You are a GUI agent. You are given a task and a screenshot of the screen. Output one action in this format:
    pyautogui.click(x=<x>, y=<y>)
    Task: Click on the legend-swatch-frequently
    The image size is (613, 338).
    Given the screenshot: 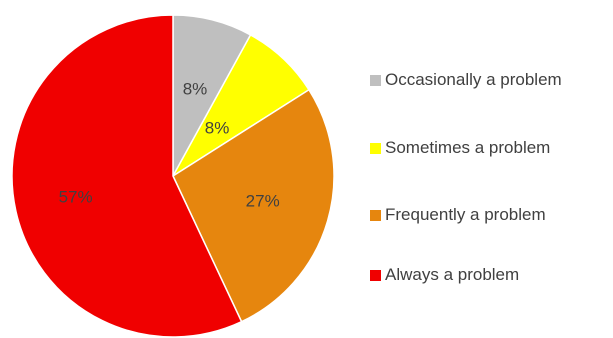 What is the action you would take?
    pyautogui.click(x=375, y=215)
    